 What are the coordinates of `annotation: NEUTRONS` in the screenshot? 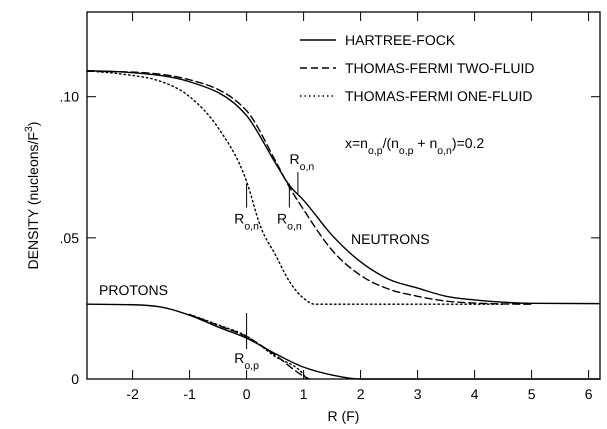 It's located at (390, 239).